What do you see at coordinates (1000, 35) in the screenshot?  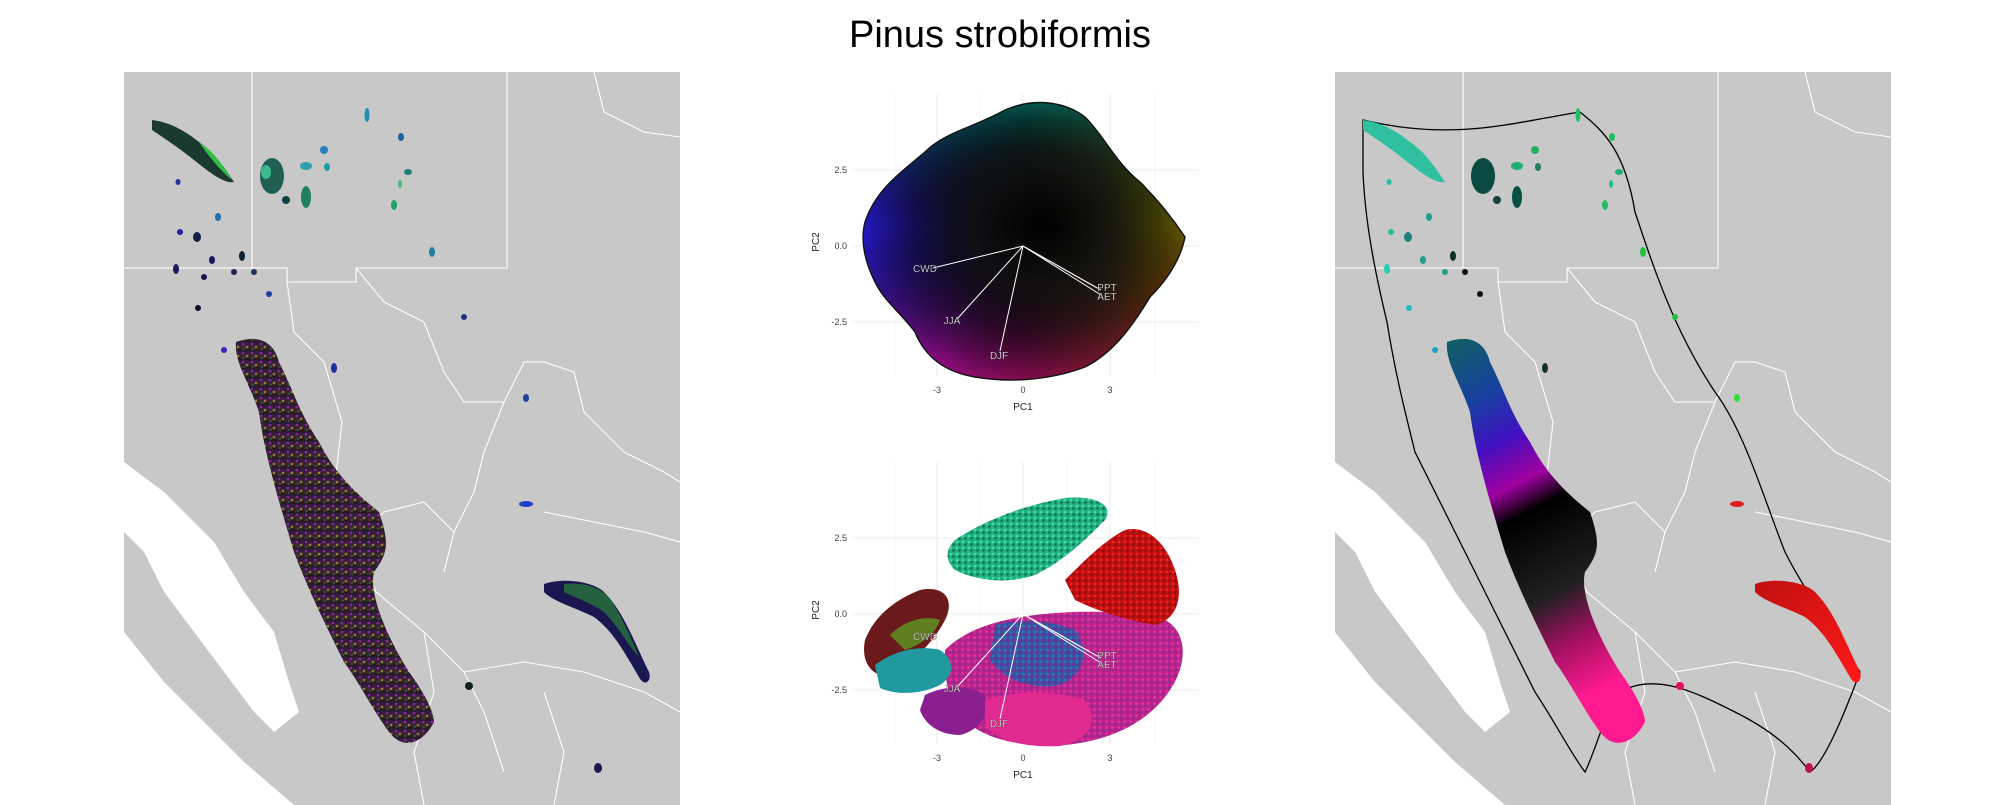 I see `page-title: Pinus strobiformis` at bounding box center [1000, 35].